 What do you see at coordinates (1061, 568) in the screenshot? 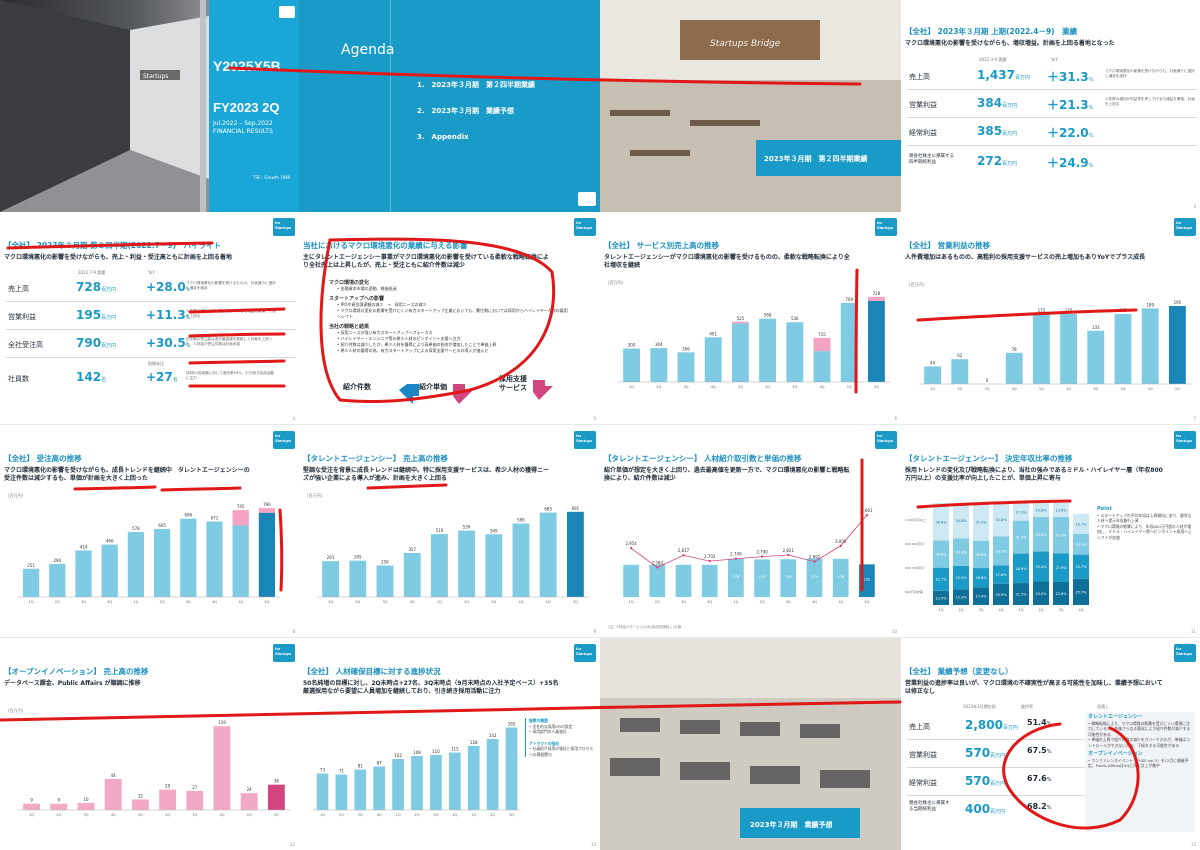
I see `data-label: 27.9%` at bounding box center [1061, 568].